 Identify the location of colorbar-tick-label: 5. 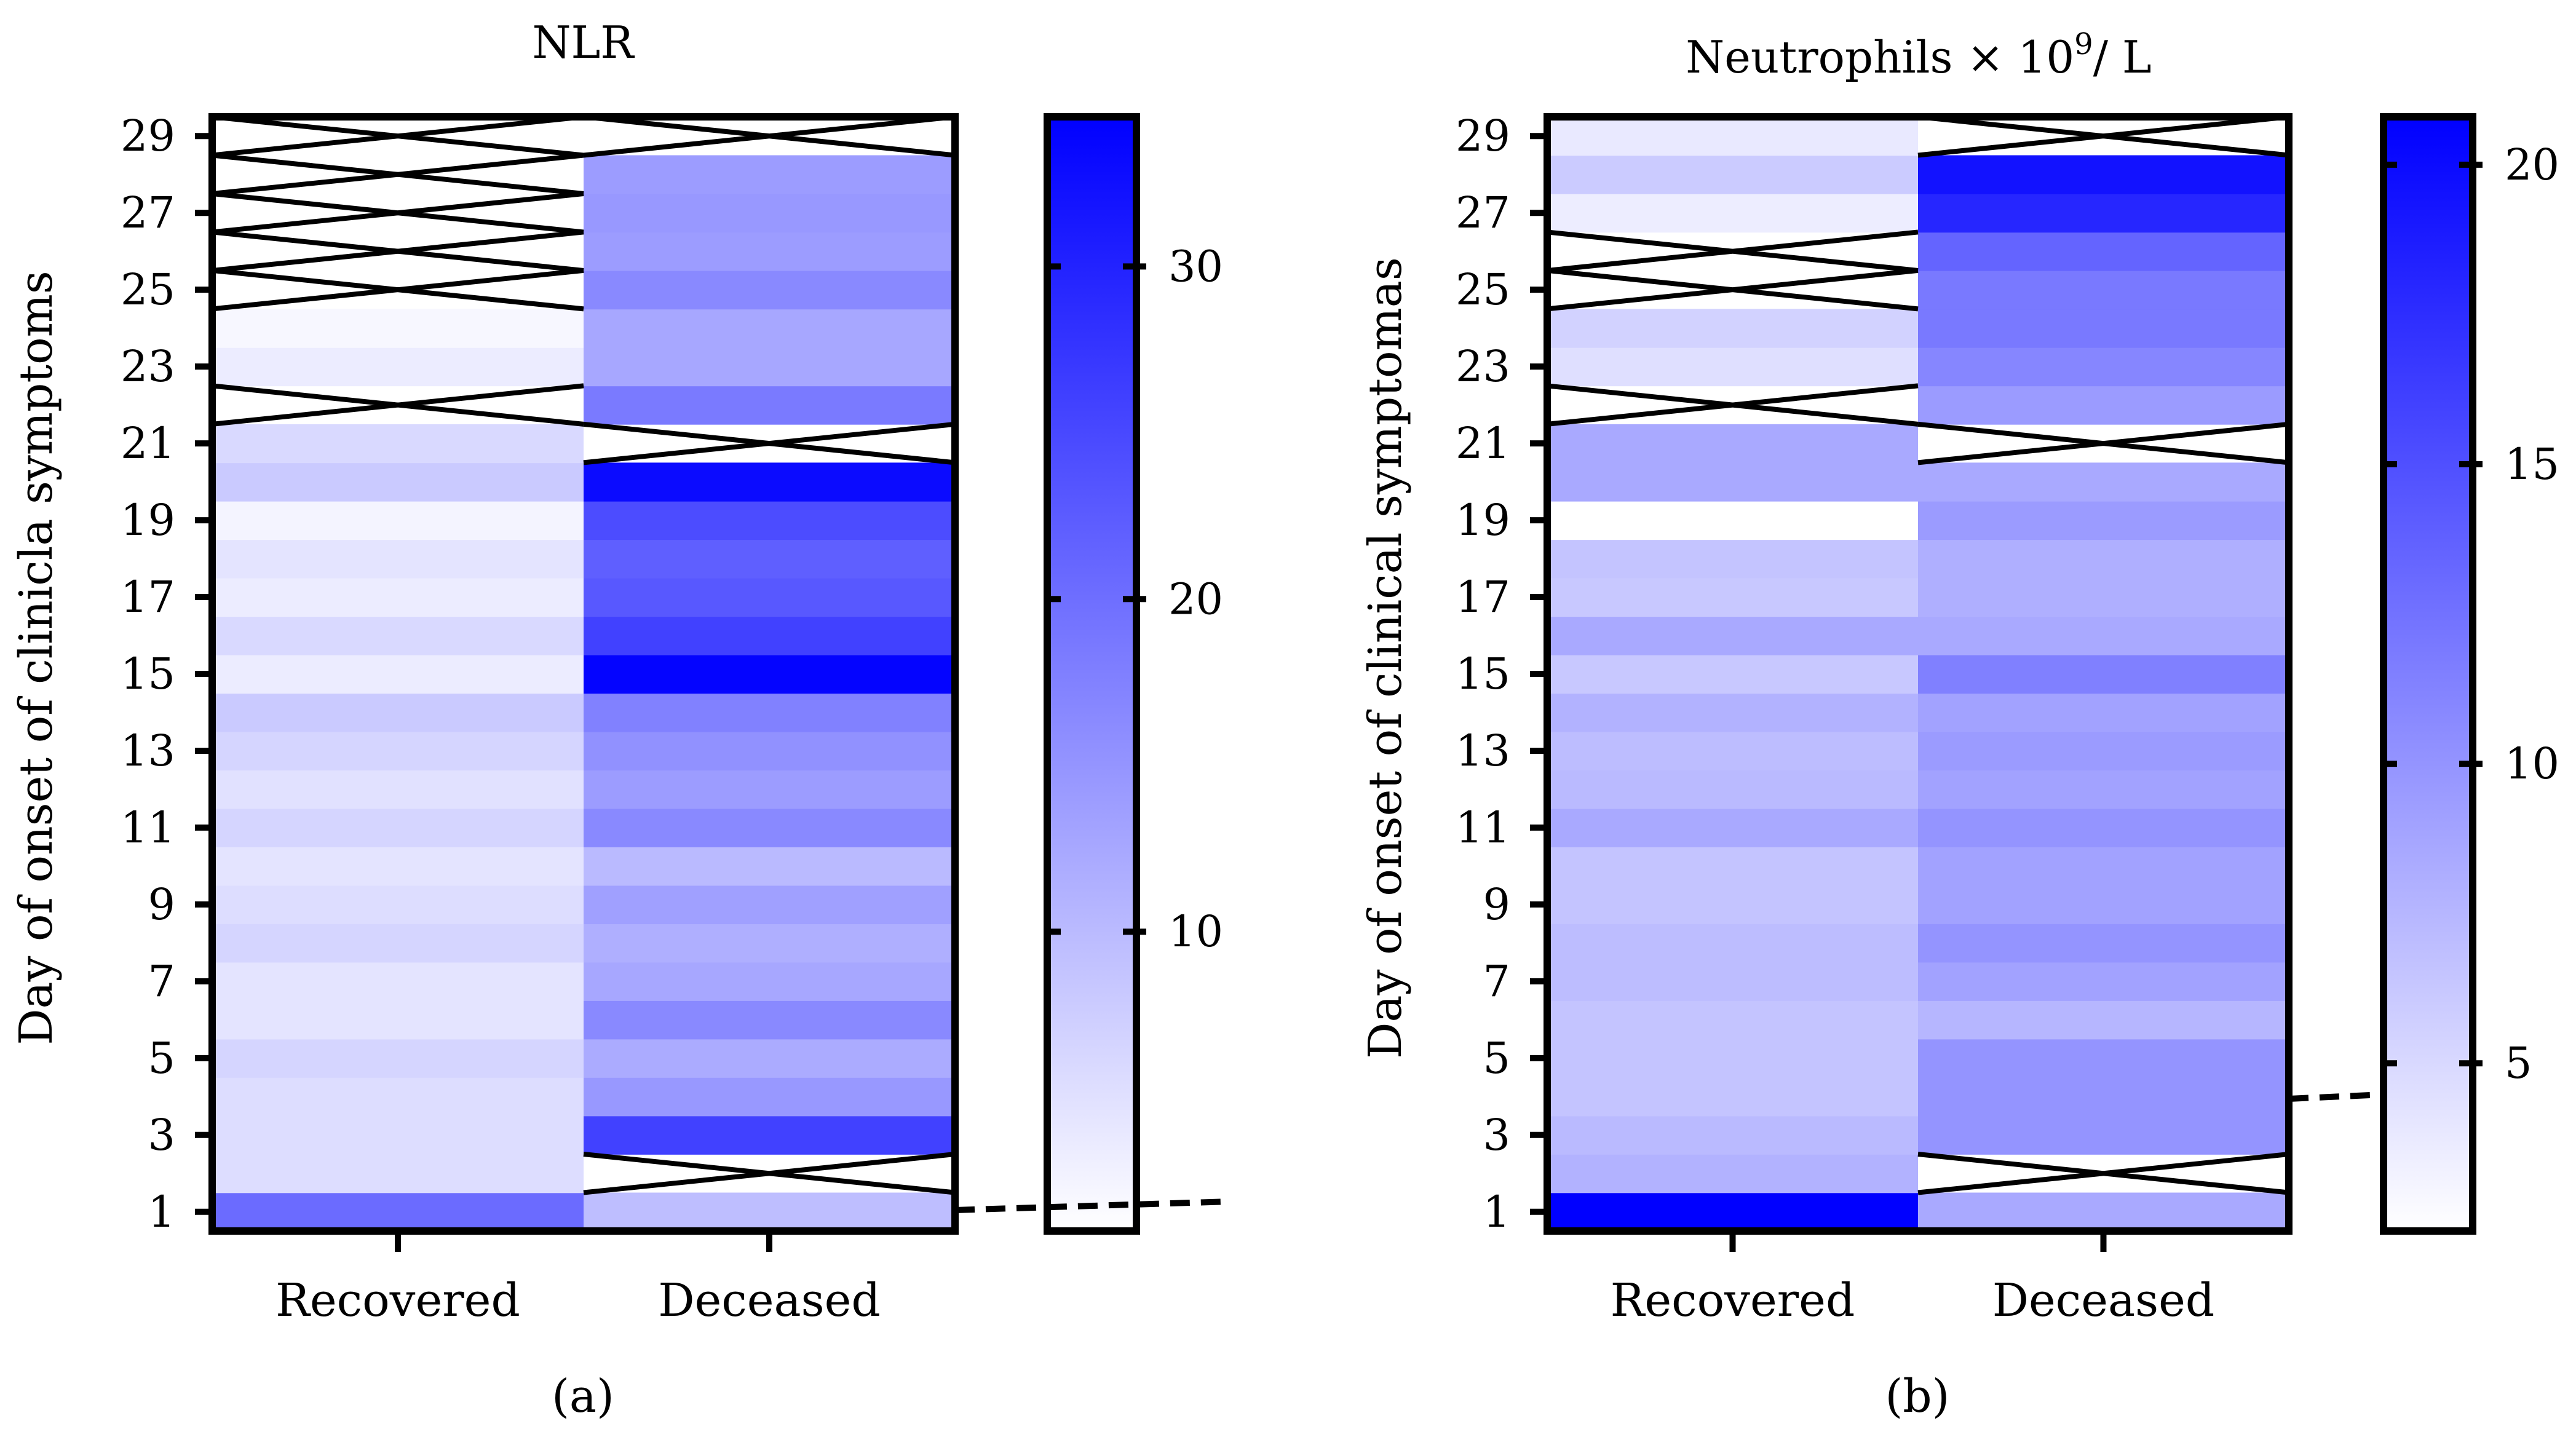
(2518, 1063).